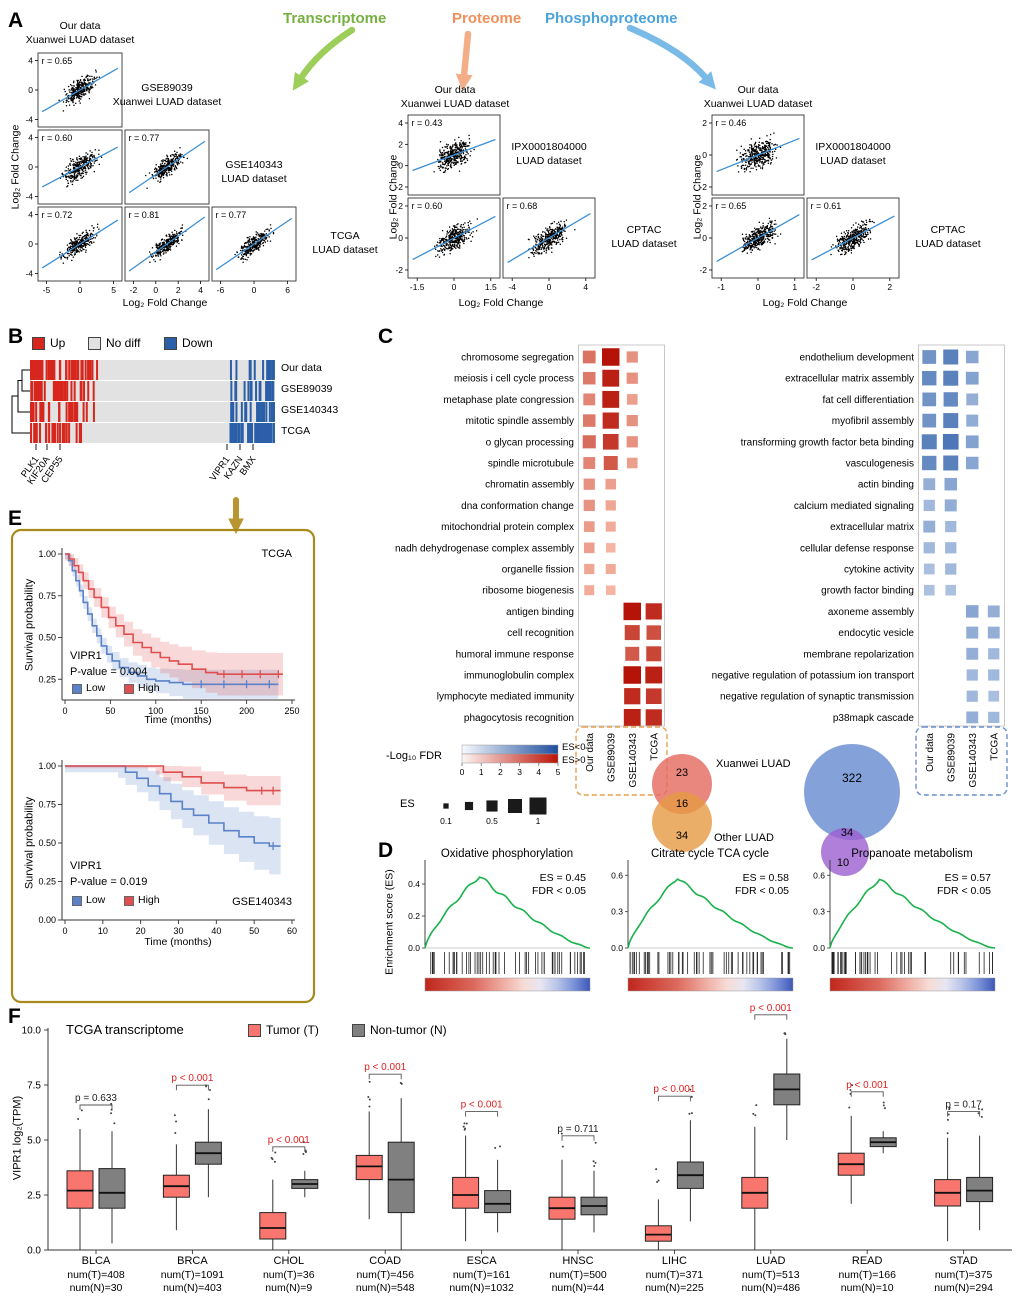  Describe the element at coordinates (507, 912) in the screenshot. I see `enrichment-curve` at that location.